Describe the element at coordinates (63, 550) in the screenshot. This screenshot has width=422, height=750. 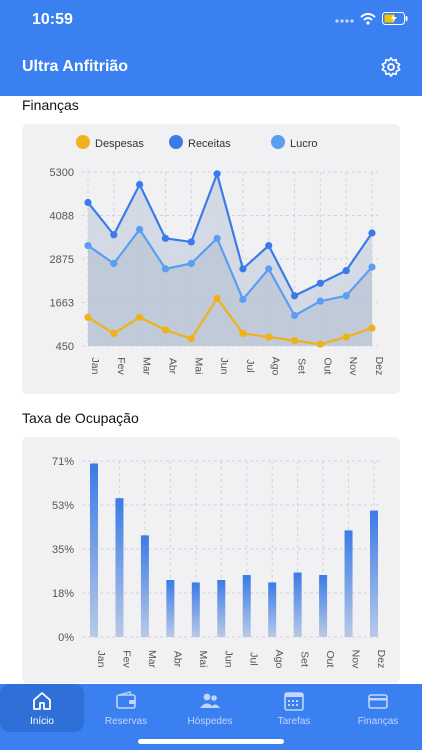
I see `y-tick-label: 35%` at that location.